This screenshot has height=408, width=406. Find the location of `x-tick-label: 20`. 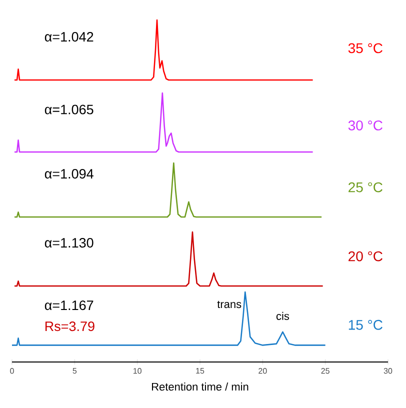

x-tick-label: 20 is located at coordinates (262, 371).